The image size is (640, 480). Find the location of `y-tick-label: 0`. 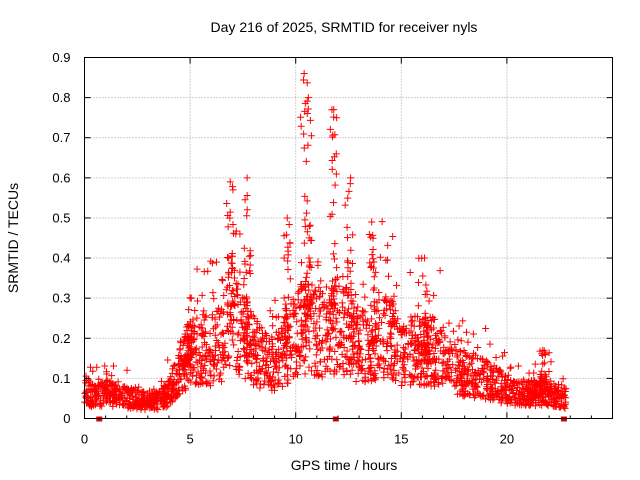

y-tick-label: 0 is located at coordinates (66, 418).